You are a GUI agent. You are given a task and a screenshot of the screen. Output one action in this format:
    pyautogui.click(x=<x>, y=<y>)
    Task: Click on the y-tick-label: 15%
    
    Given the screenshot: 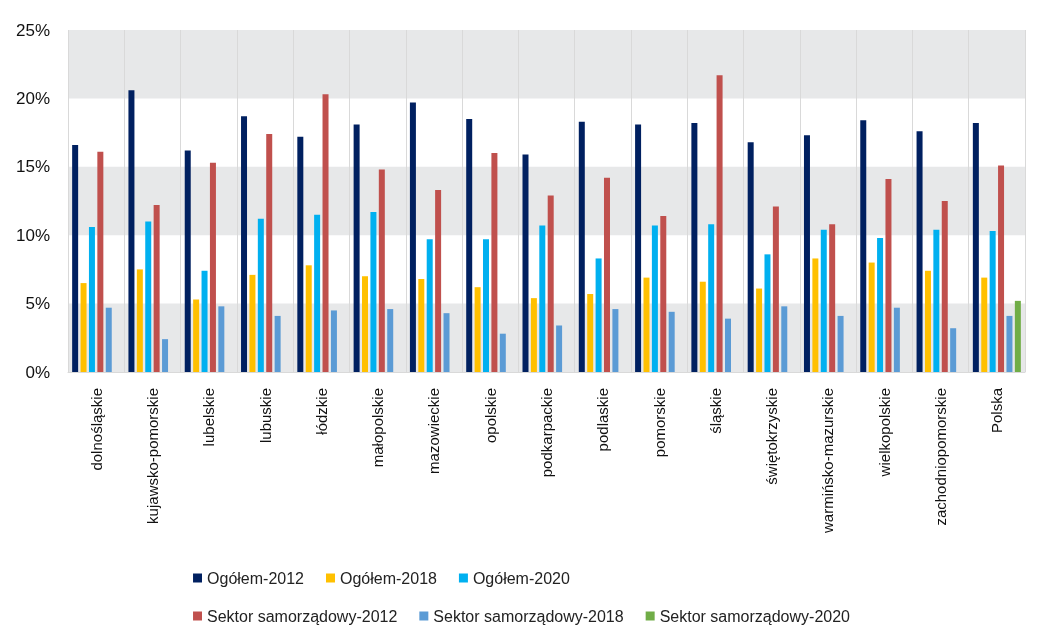 What is the action you would take?
    pyautogui.click(x=32, y=167)
    